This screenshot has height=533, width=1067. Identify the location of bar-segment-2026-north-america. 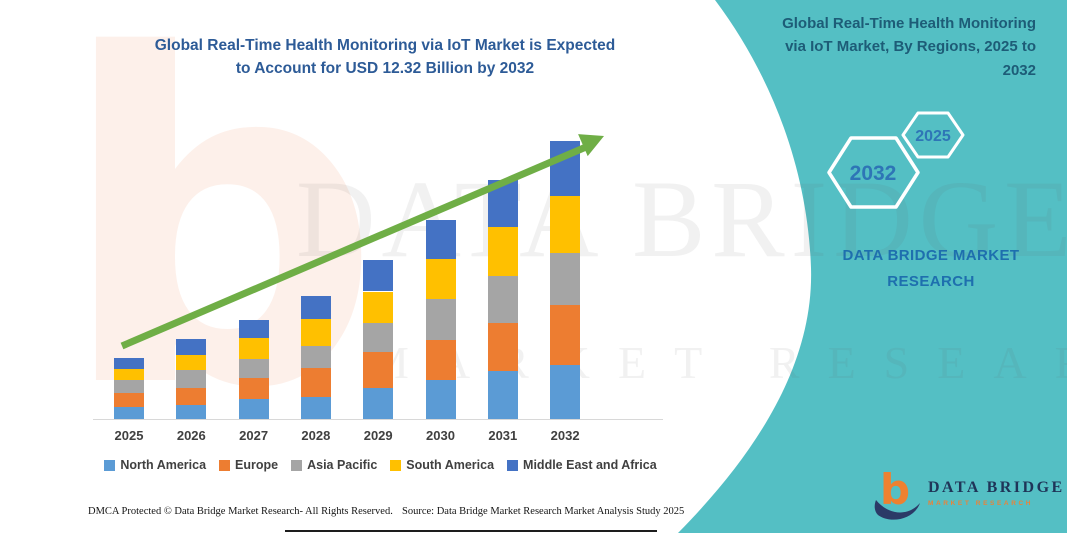
(191, 411).